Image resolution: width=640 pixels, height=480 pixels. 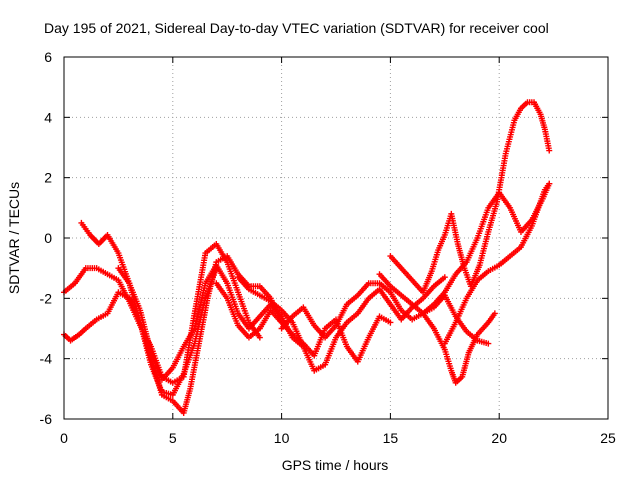 I want to click on x-tick-label: 20, so click(x=499, y=438).